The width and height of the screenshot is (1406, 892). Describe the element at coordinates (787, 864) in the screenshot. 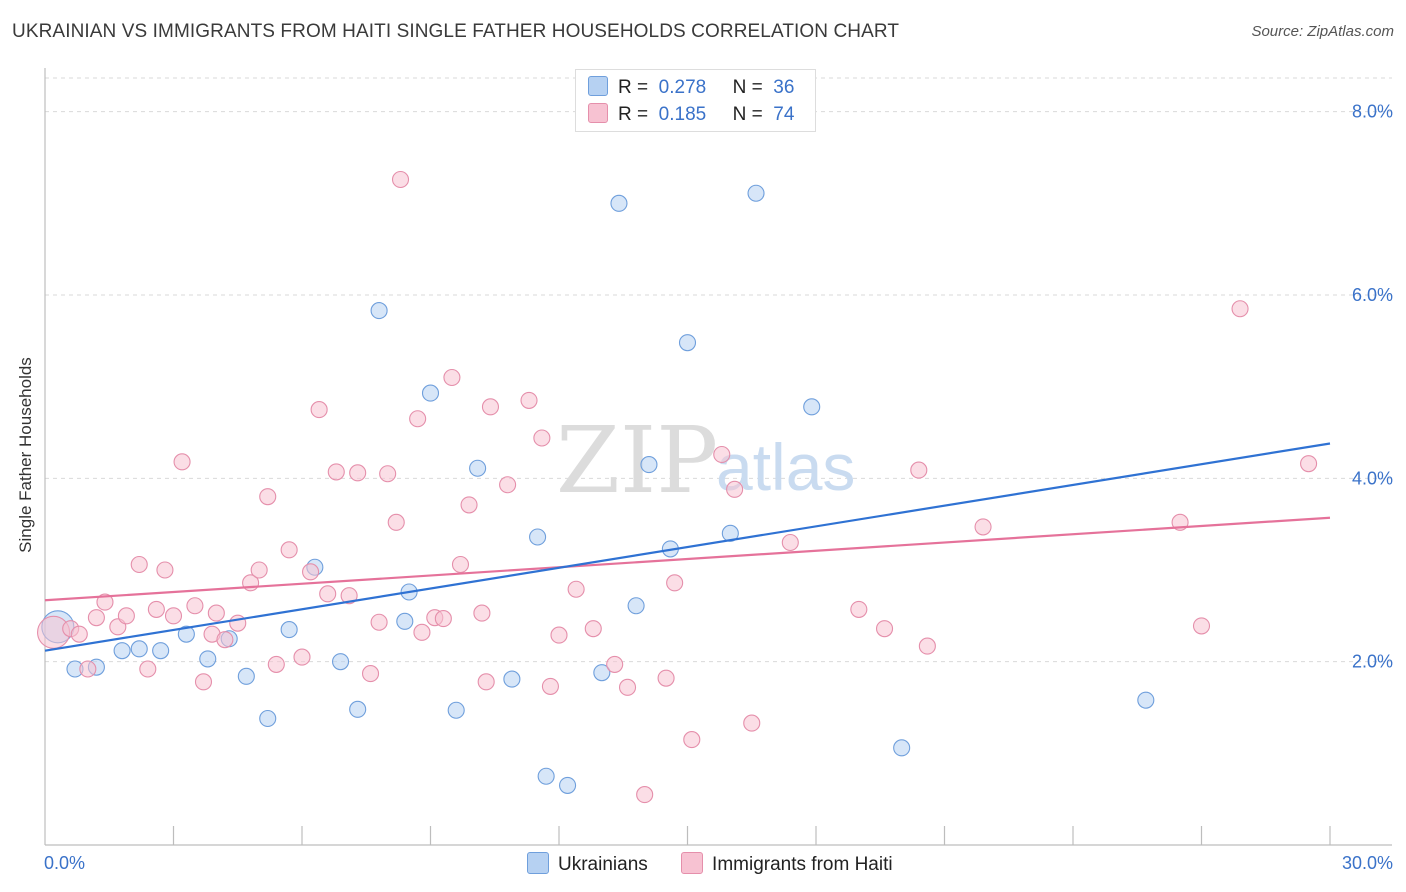

I see `legend-item-haiti: Immigrants from Haiti` at that location.